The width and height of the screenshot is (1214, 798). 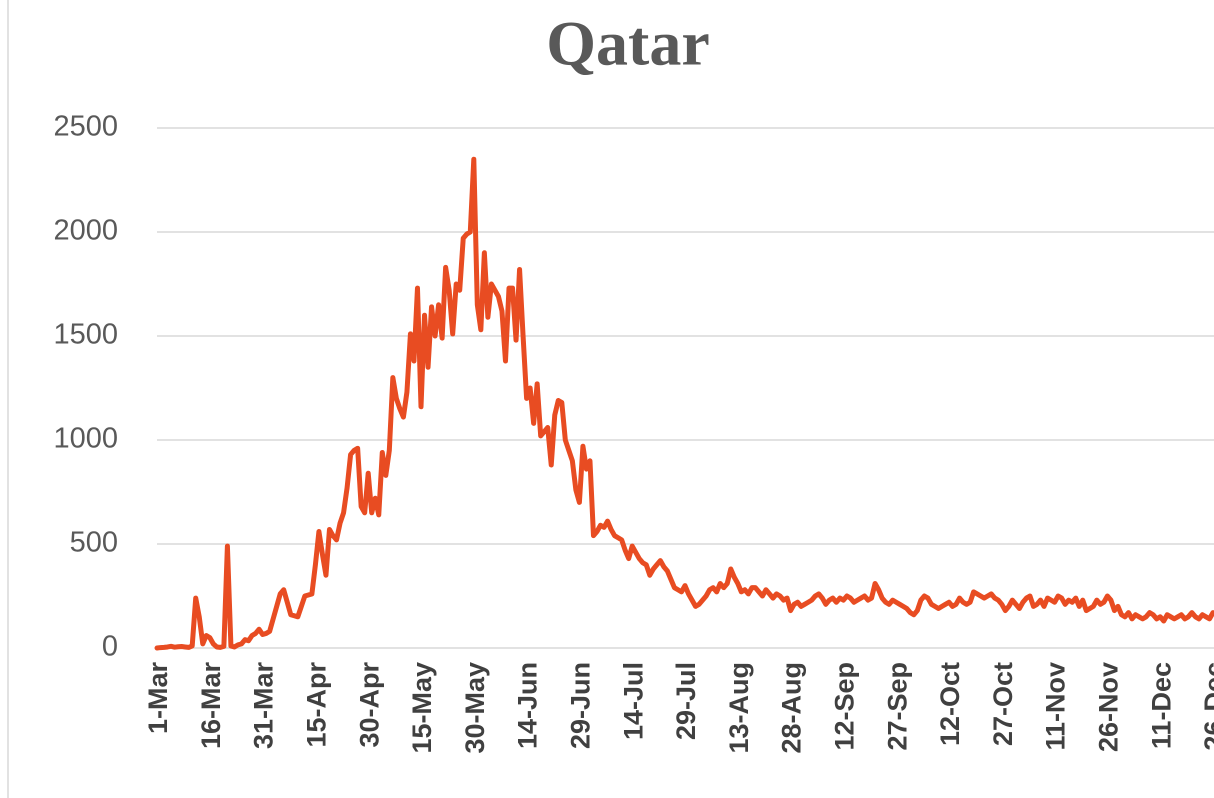 What do you see at coordinates (1056, 706) in the screenshot?
I see `x-tick-label: 11-Nov` at bounding box center [1056, 706].